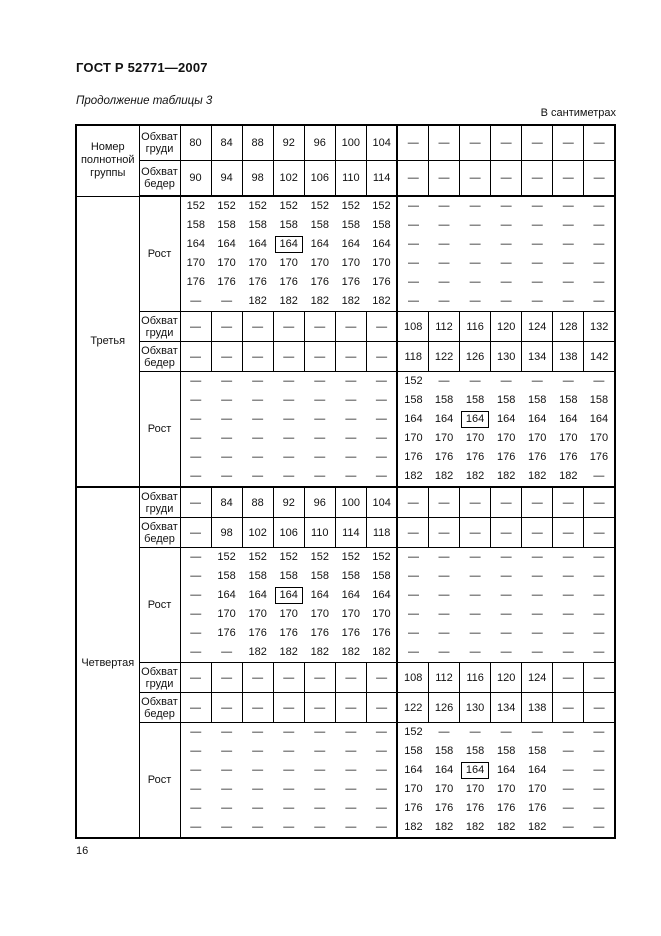 The height and width of the screenshot is (936, 661). What do you see at coordinates (195, 142) in the screenshot?
I see `chest-girth-value: 80` at bounding box center [195, 142].